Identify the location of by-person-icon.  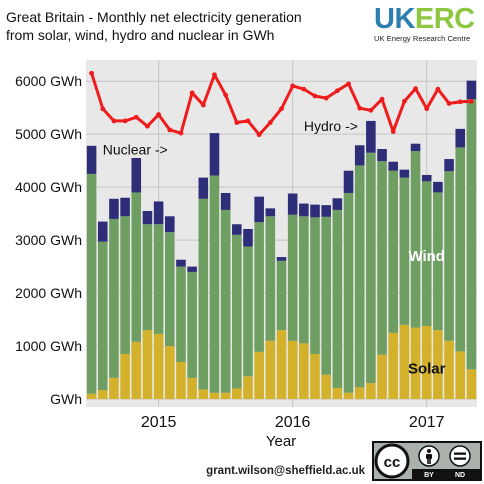
(429, 456).